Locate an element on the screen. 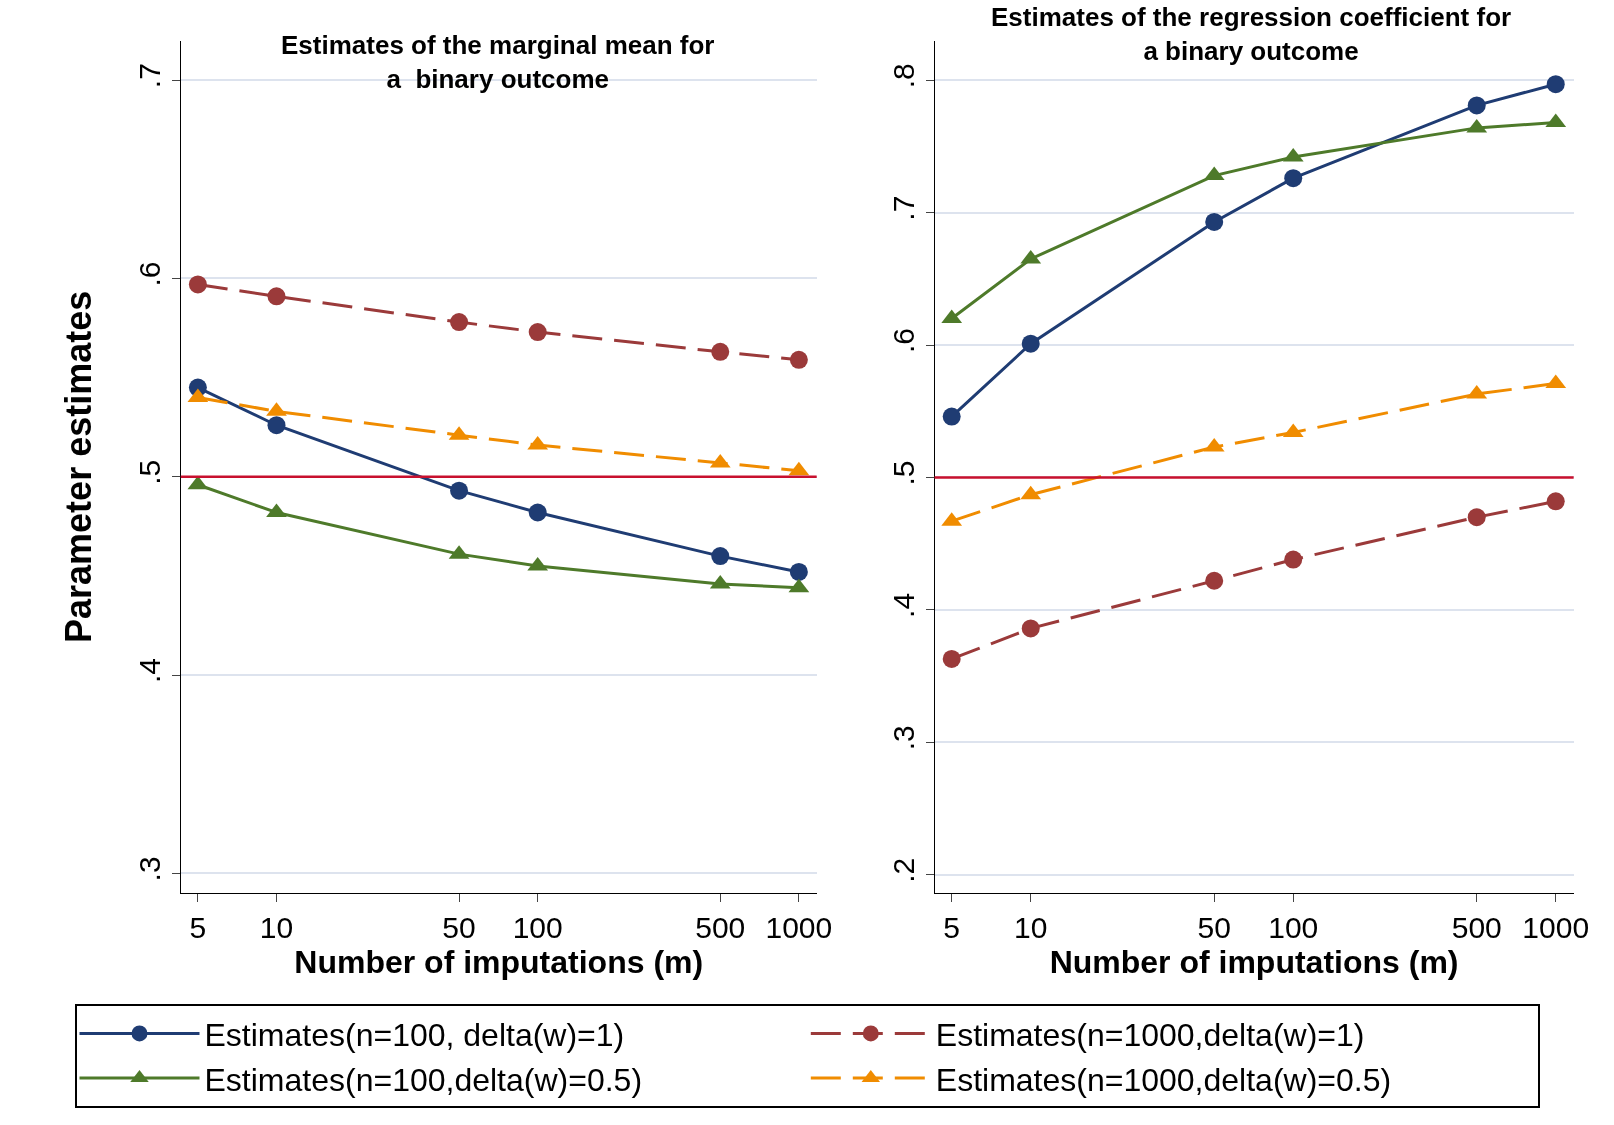 Image resolution: width=1614 pixels, height=1125 pixels. legend-label: Estimates(n=100, delta(w)=1) is located at coordinates (414, 1034).